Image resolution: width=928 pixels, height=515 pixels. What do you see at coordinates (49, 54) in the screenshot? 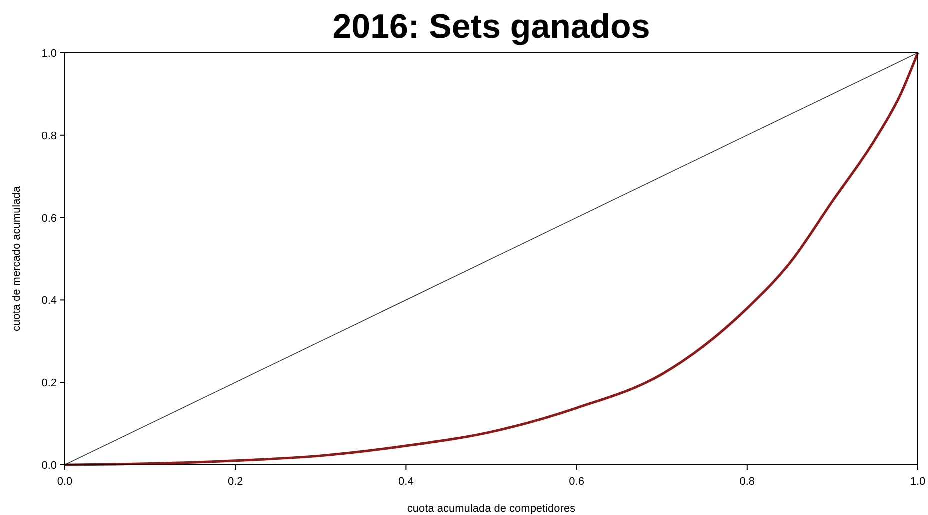
I see `y-tick-label: 1.0` at bounding box center [49, 54].